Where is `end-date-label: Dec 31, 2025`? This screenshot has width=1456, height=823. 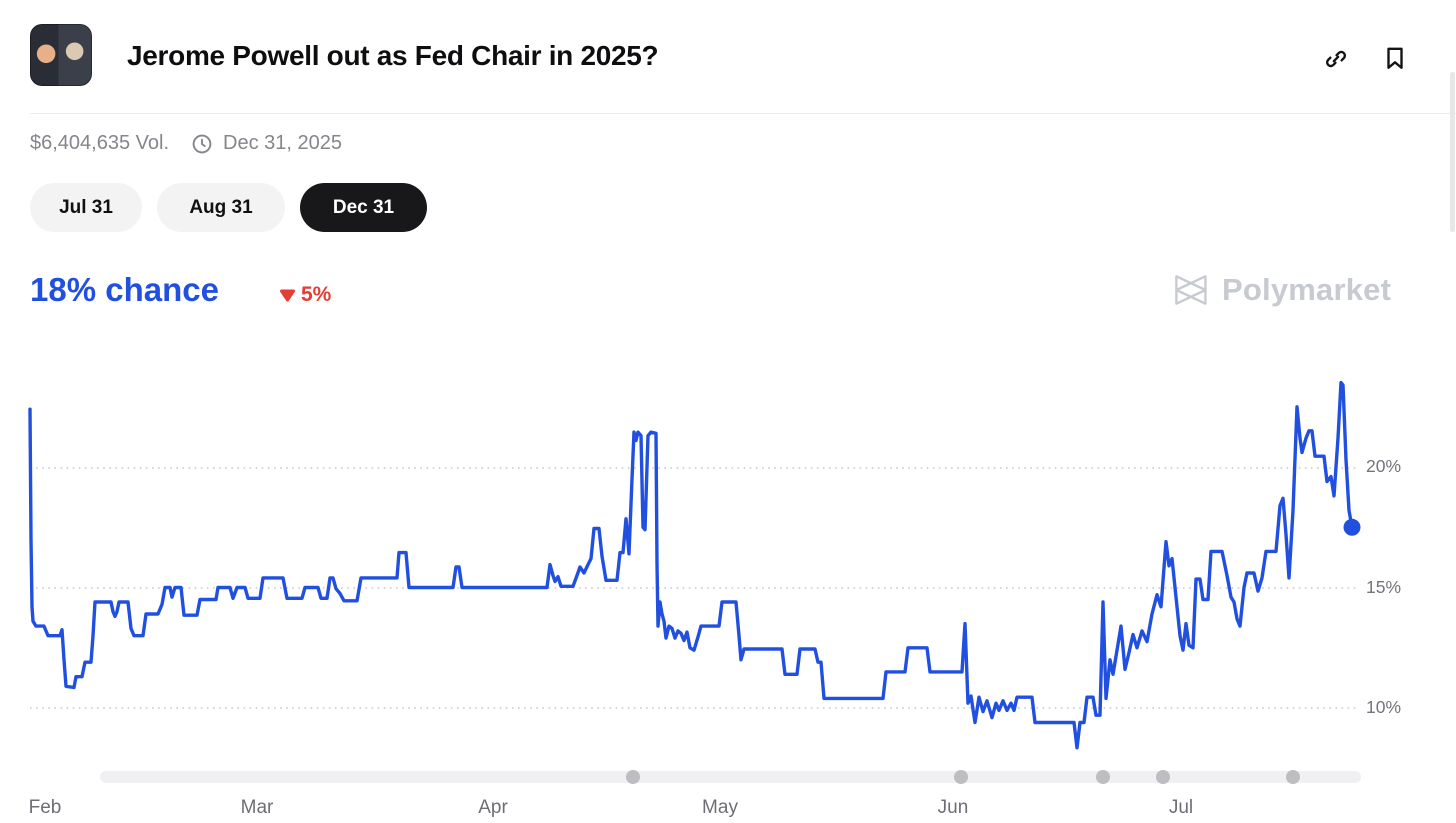 end-date-label: Dec 31, 2025 is located at coordinates (282, 143).